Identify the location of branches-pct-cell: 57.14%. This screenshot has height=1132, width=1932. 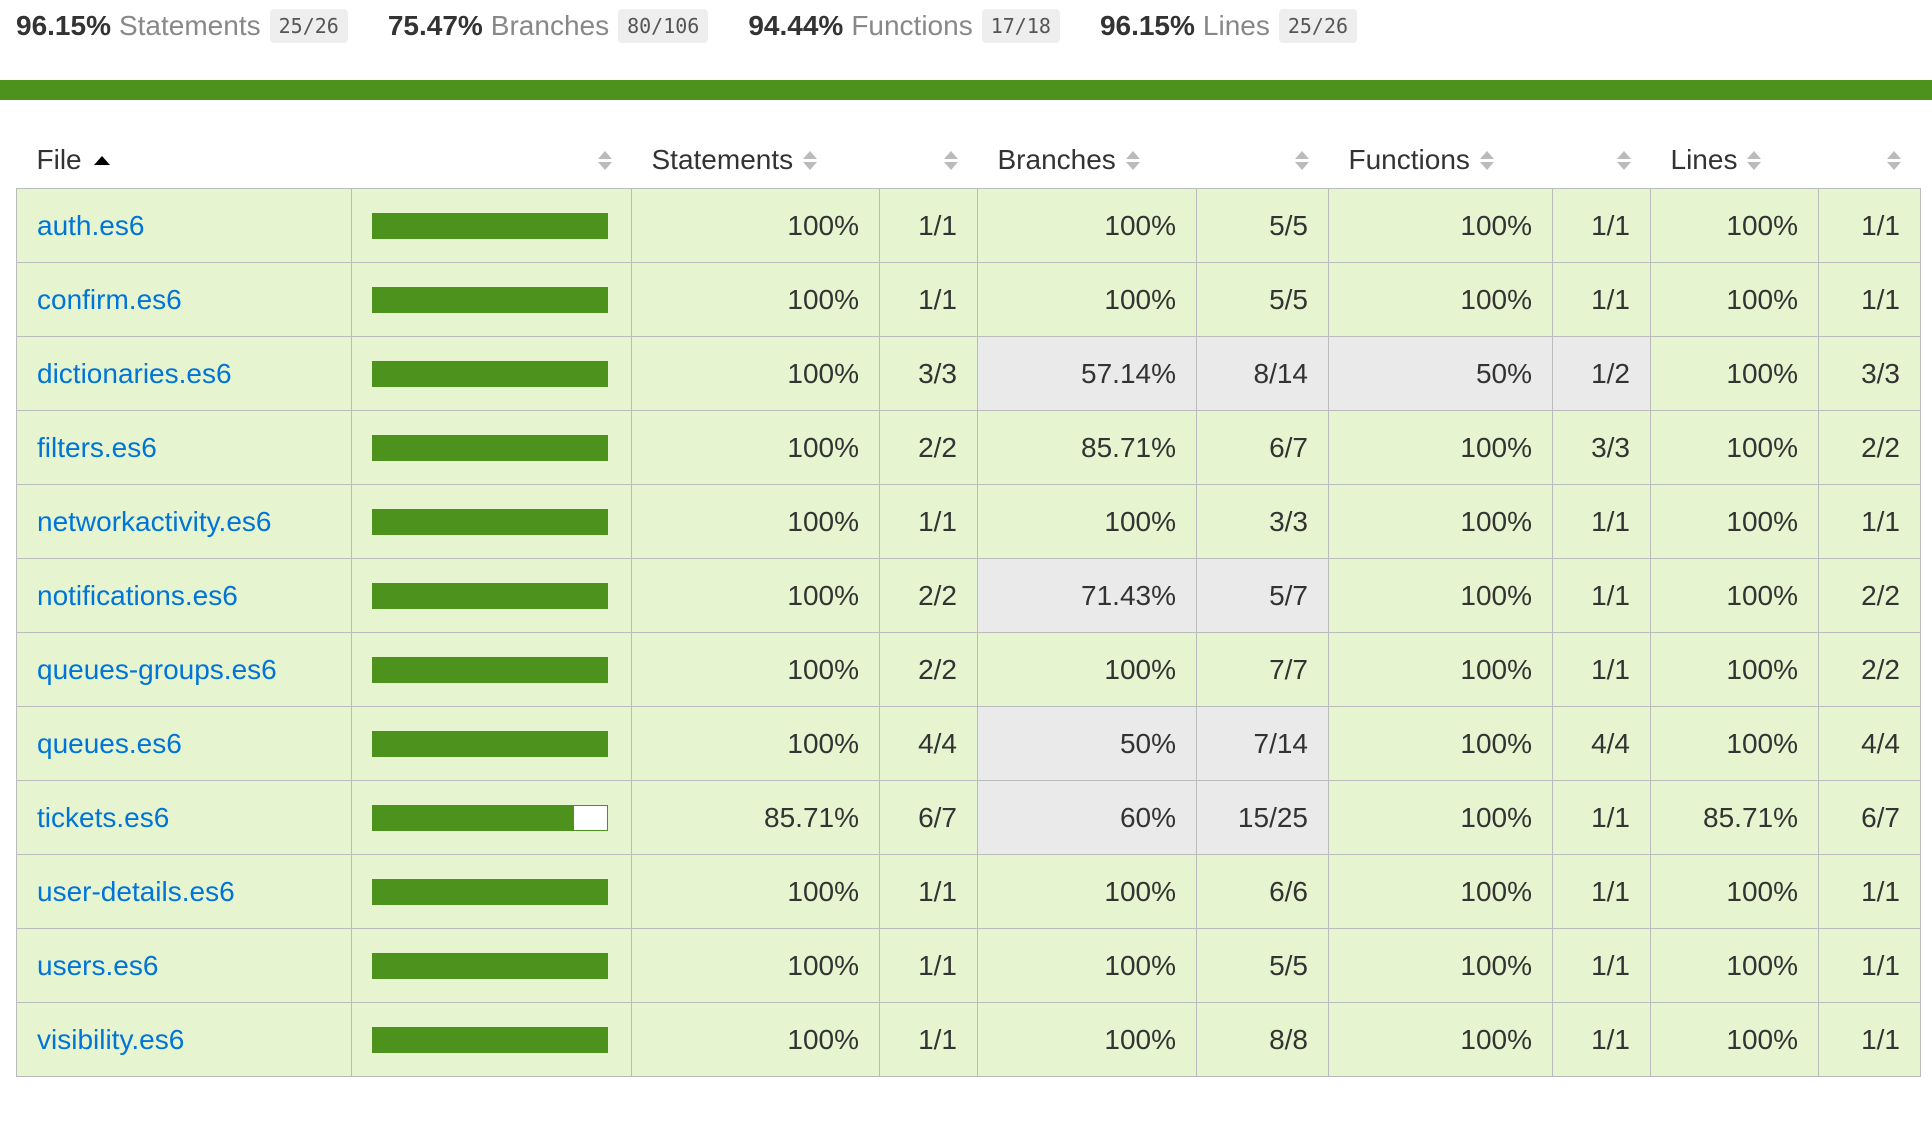
(1087, 373).